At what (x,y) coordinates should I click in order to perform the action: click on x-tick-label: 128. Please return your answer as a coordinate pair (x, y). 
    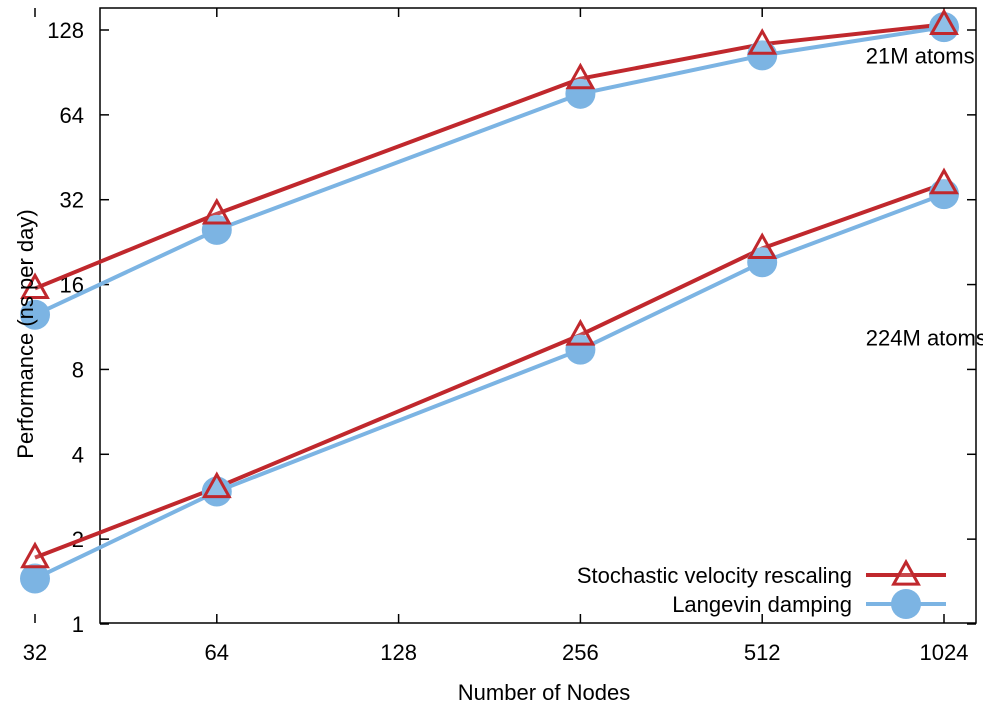
    Looking at the image, I should click on (398, 652).